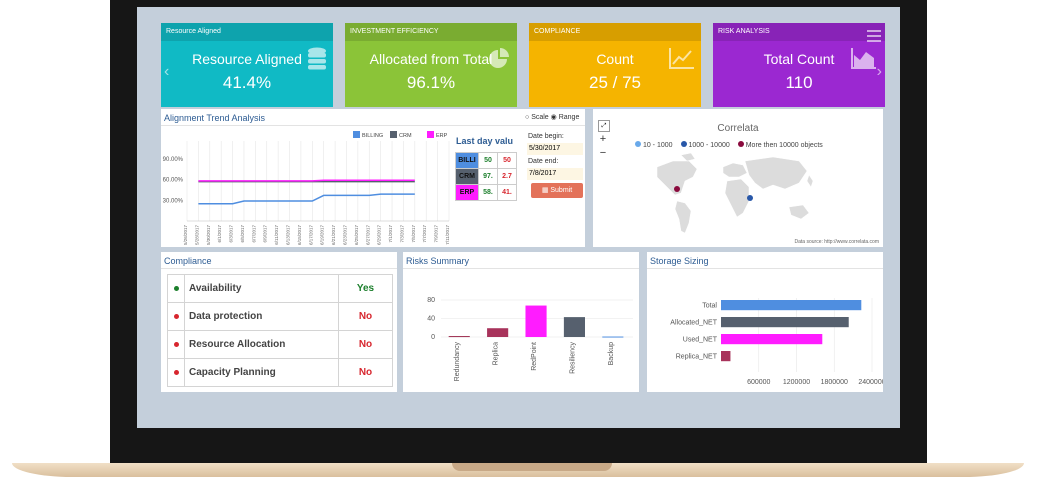 The width and height of the screenshot is (1037, 483). What do you see at coordinates (306, 180) in the screenshot?
I see `series-line-erp` at bounding box center [306, 180].